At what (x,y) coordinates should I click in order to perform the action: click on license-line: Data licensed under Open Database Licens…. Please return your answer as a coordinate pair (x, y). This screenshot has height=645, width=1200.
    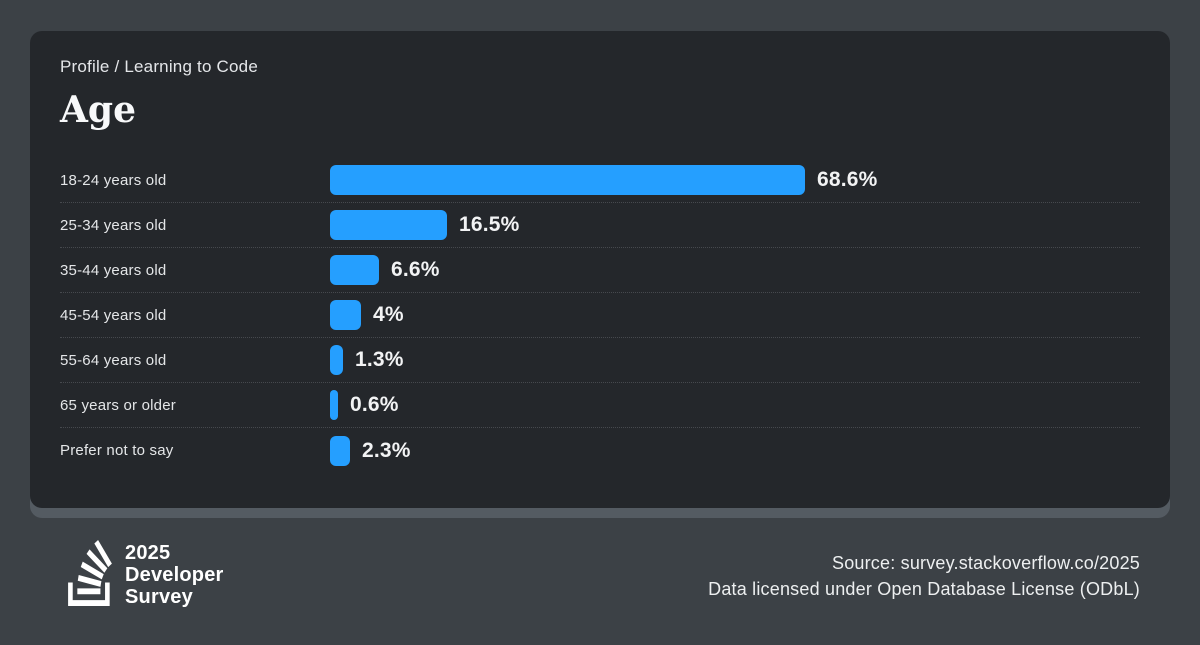
    Looking at the image, I should click on (924, 589).